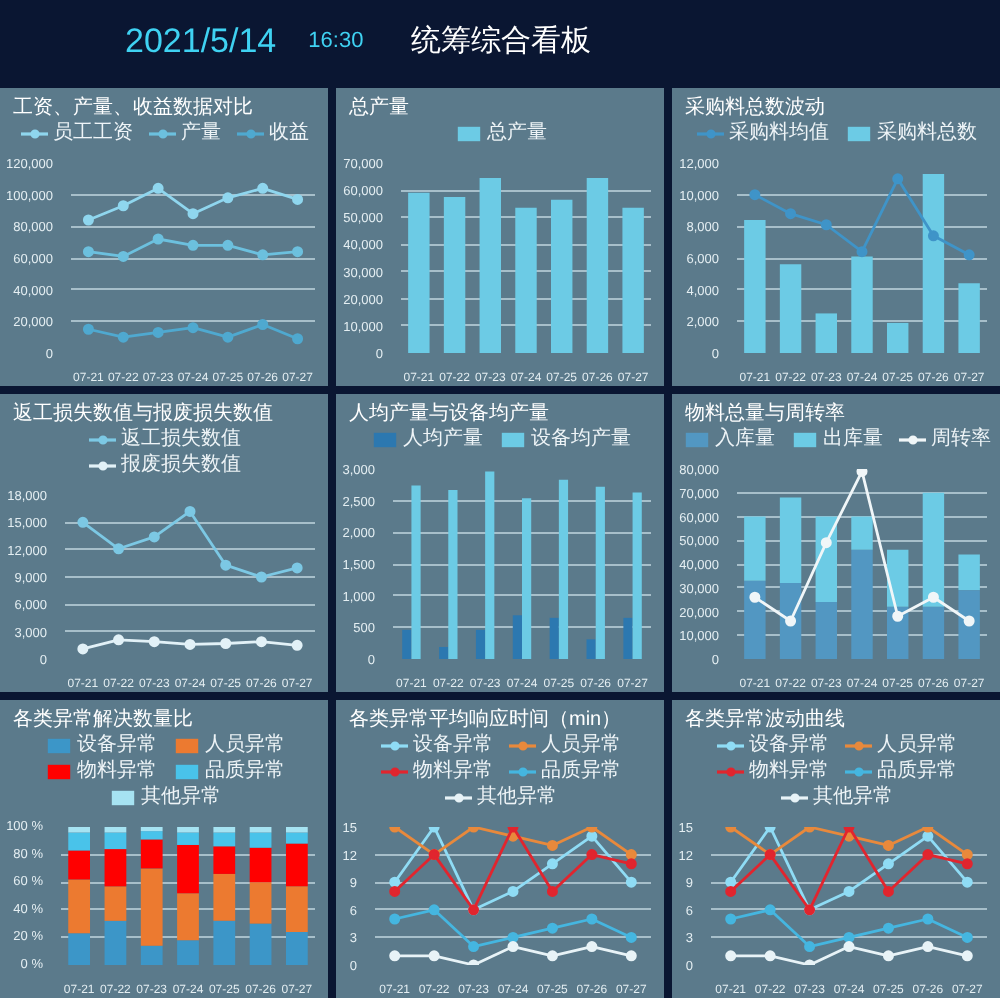 The width and height of the screenshot is (1000, 1000). What do you see at coordinates (336, 41) in the screenshot?
I see `text: 16:30` at bounding box center [336, 41].